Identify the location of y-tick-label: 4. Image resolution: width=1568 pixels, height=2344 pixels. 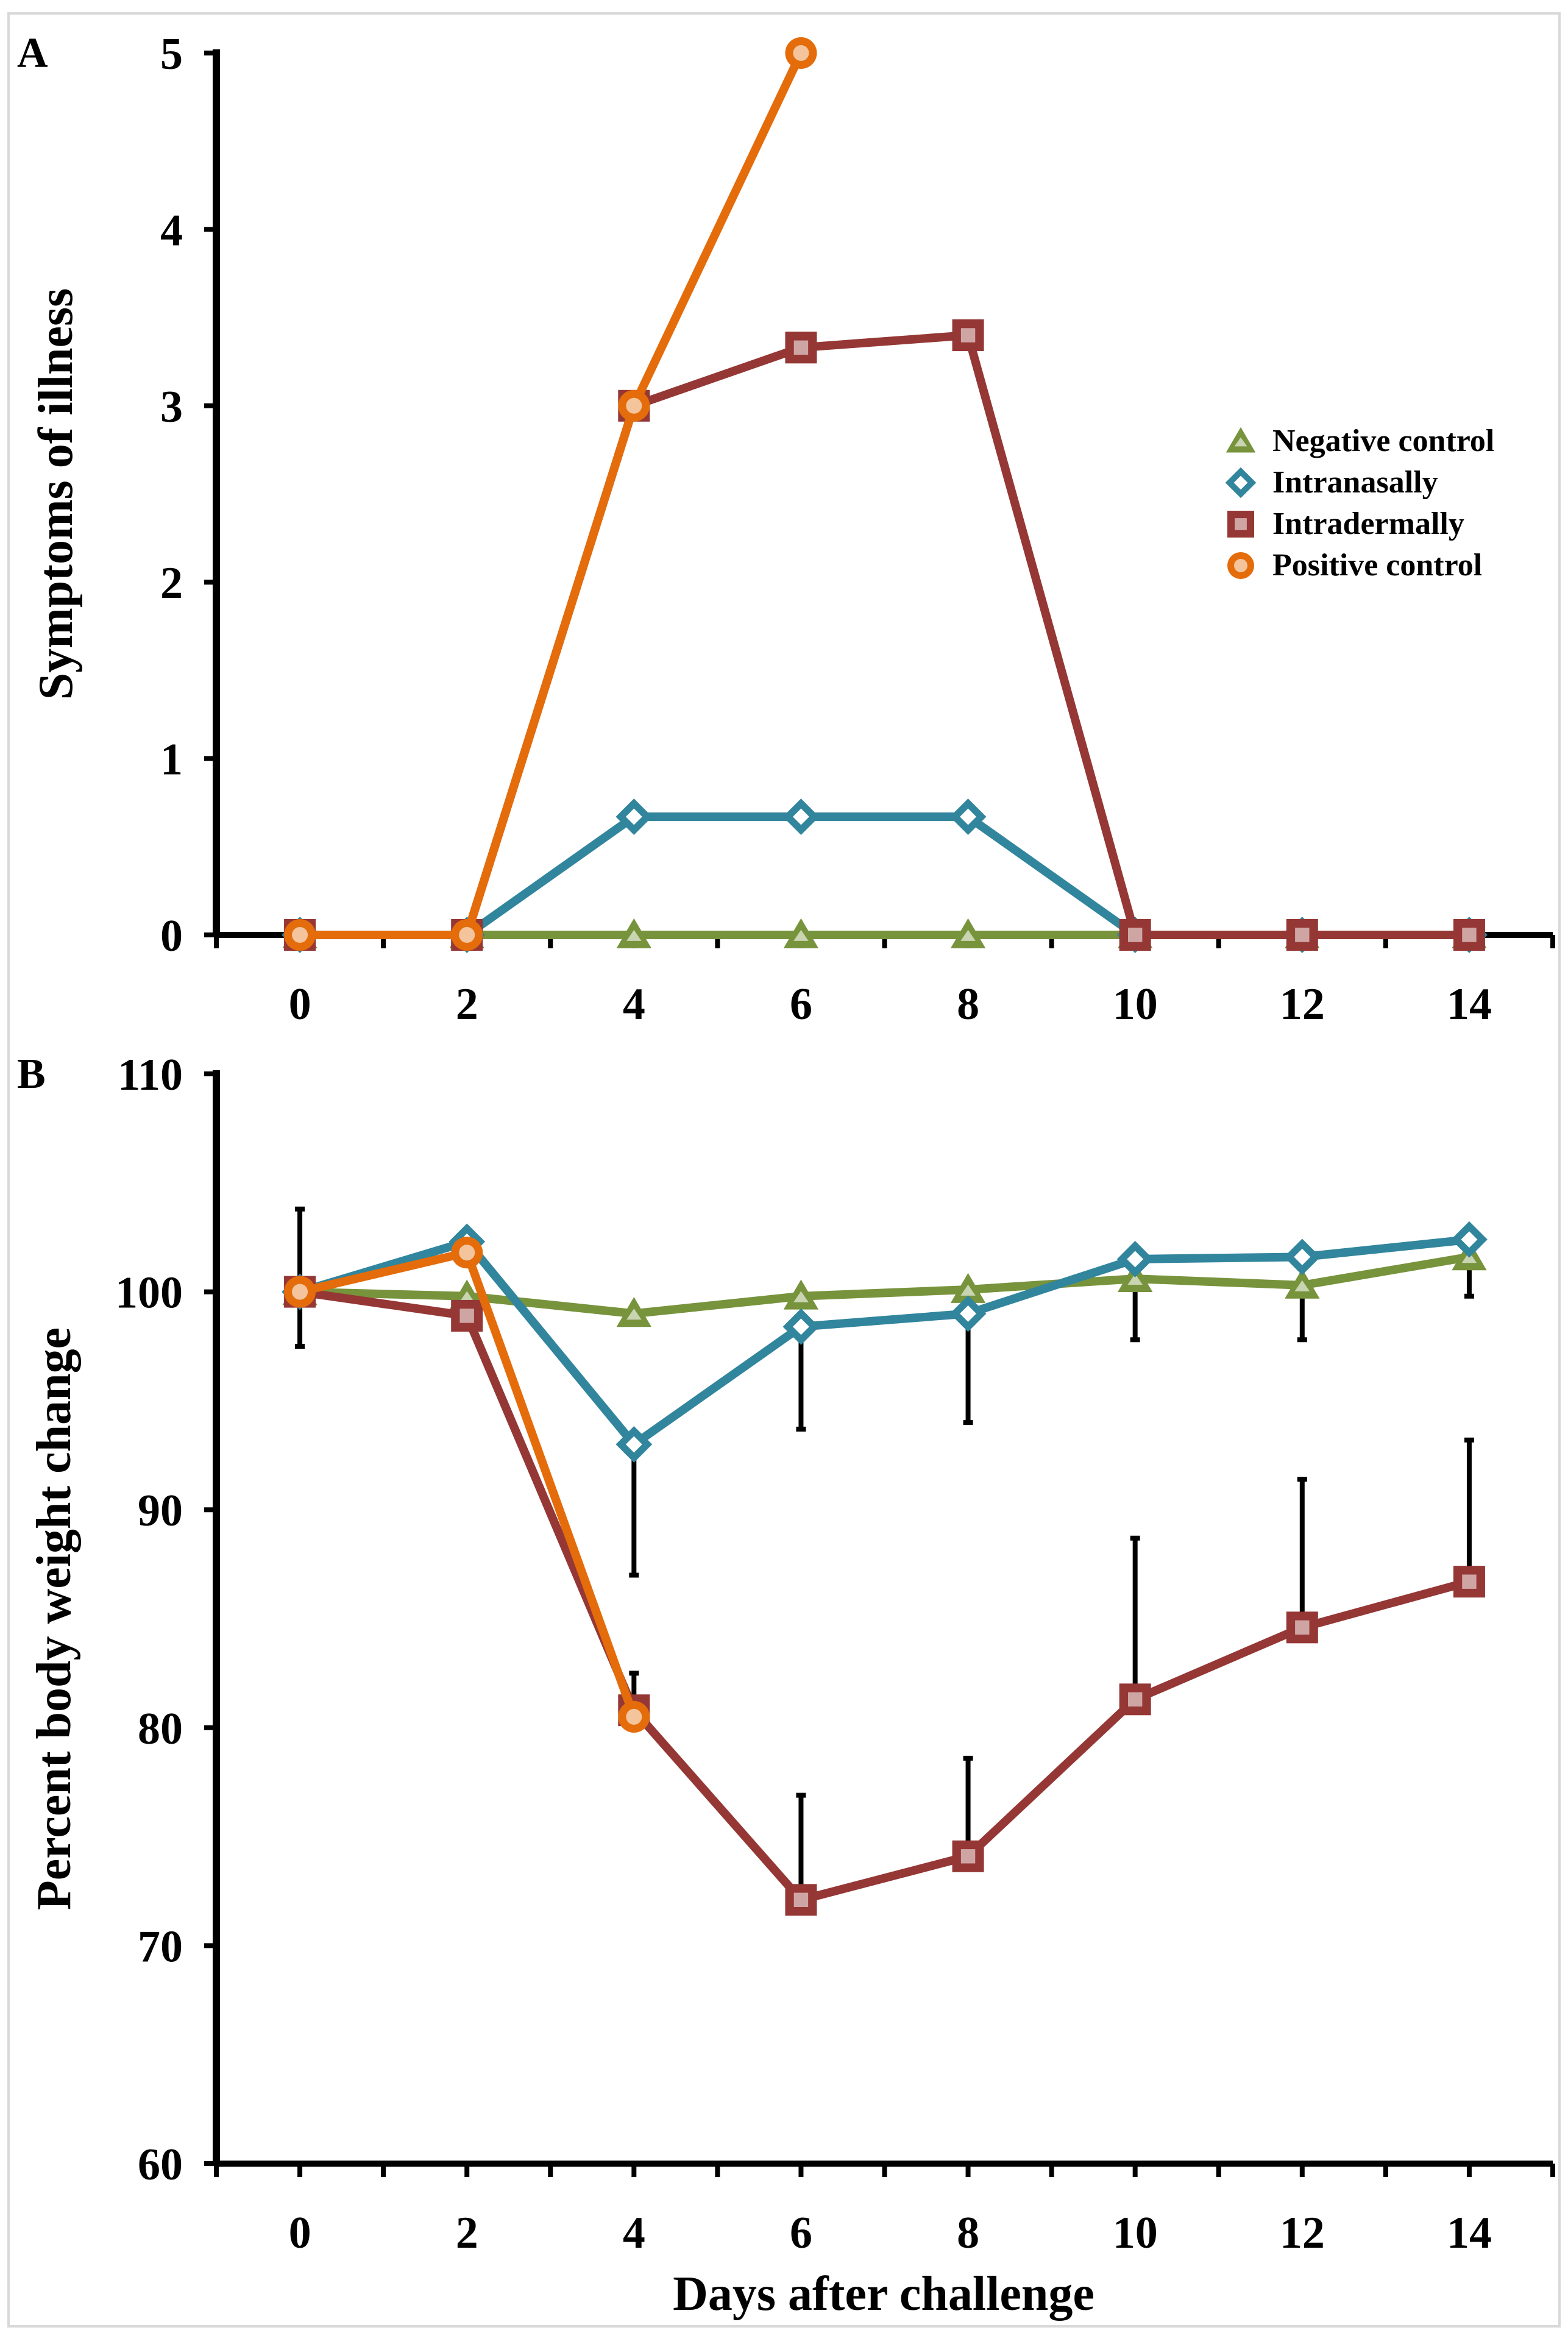
(171, 230).